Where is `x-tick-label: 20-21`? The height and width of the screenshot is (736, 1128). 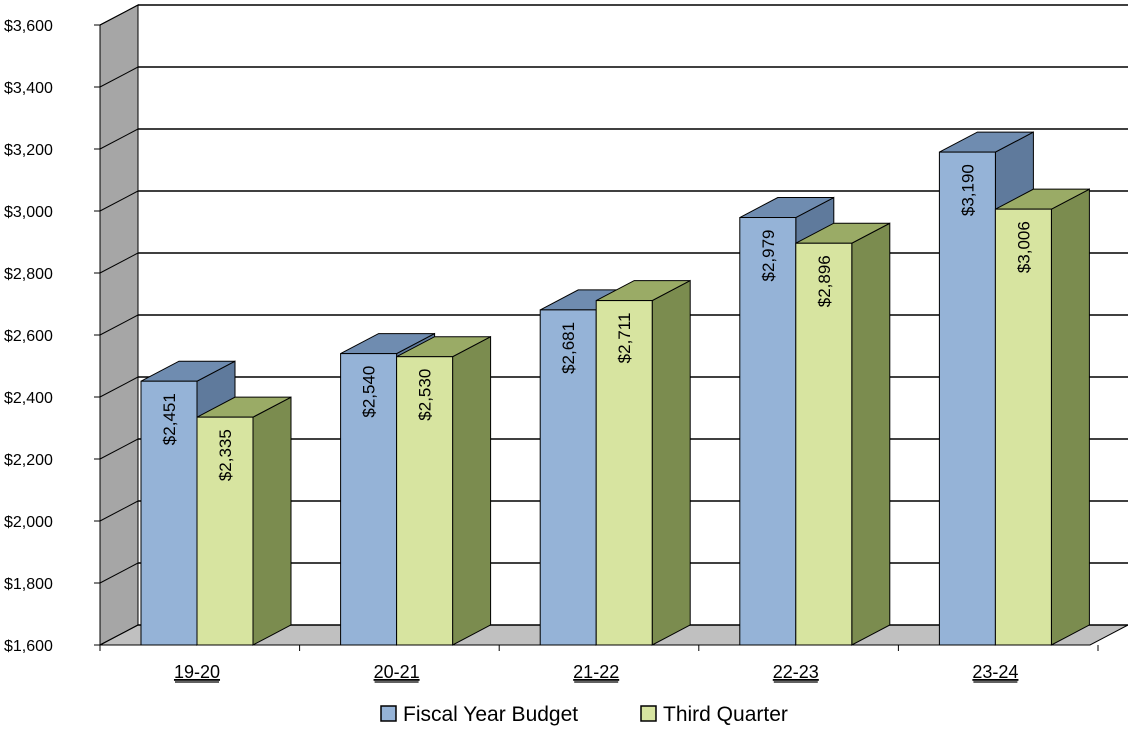 x-tick-label: 20-21 is located at coordinates (397, 672).